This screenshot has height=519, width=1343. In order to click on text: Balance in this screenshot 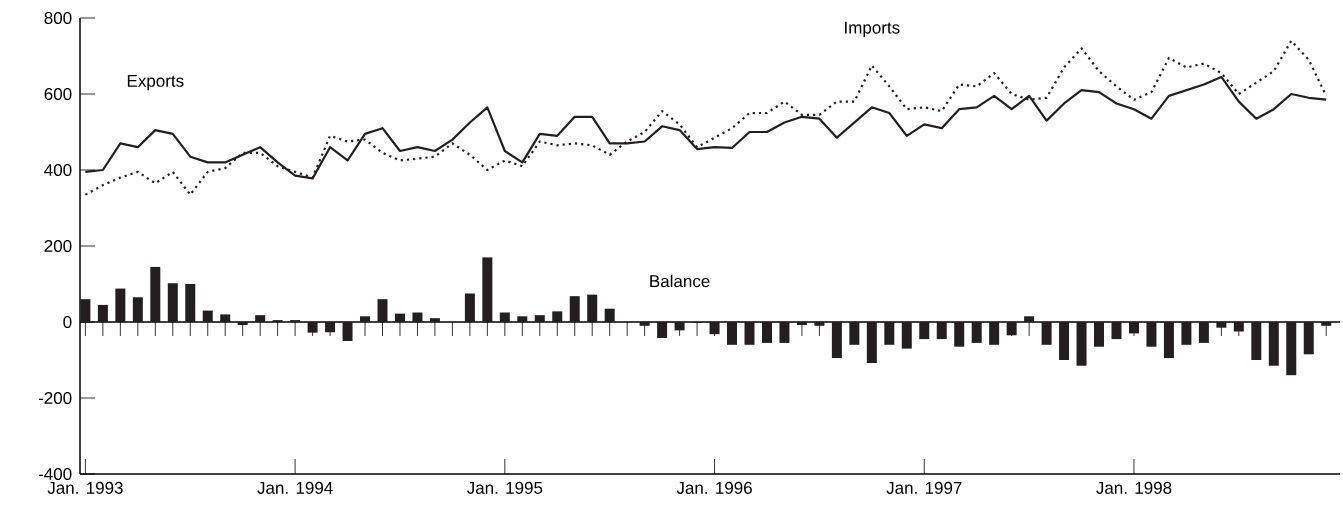, I will do `click(680, 281)`.